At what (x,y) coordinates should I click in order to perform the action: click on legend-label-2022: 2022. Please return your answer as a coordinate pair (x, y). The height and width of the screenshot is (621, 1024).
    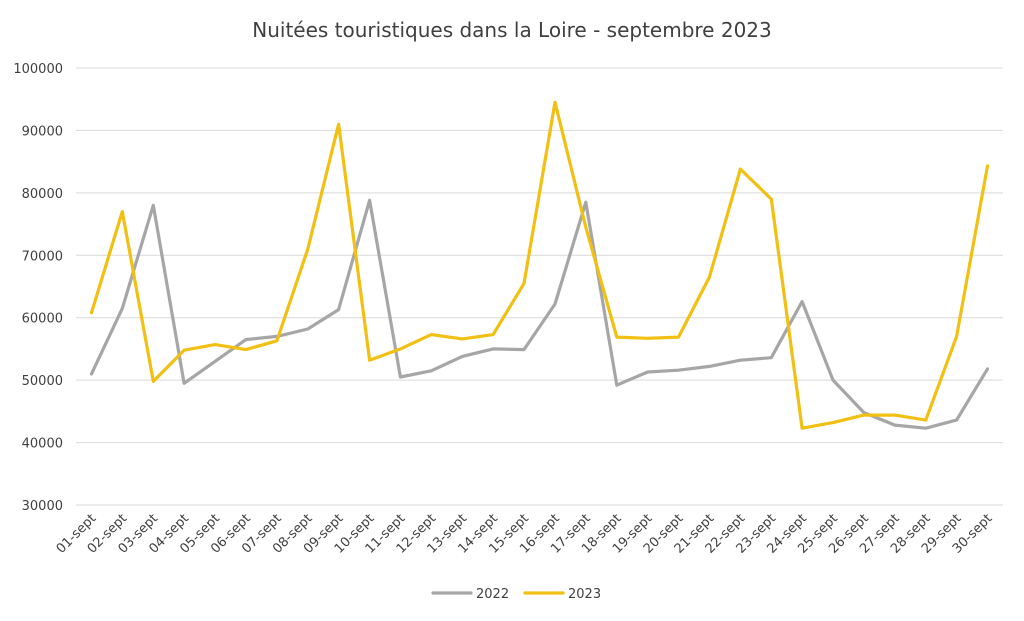
    Looking at the image, I should click on (492, 594).